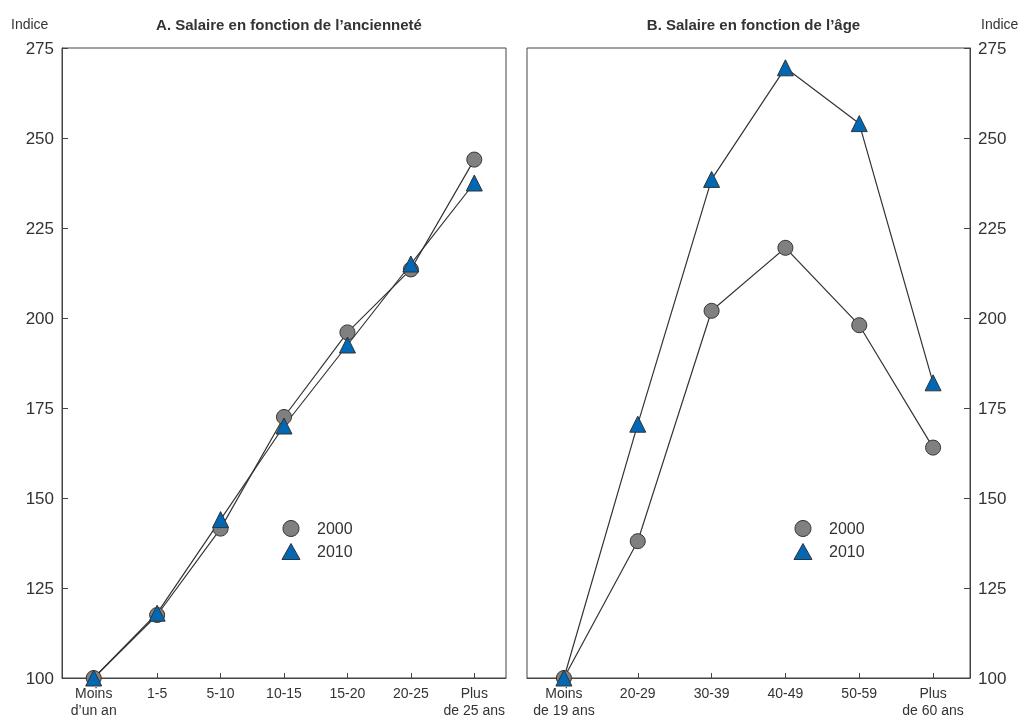 Image resolution: width=1024 pixels, height=723 pixels. I want to click on x-tick-label: 30-39, so click(711, 692).